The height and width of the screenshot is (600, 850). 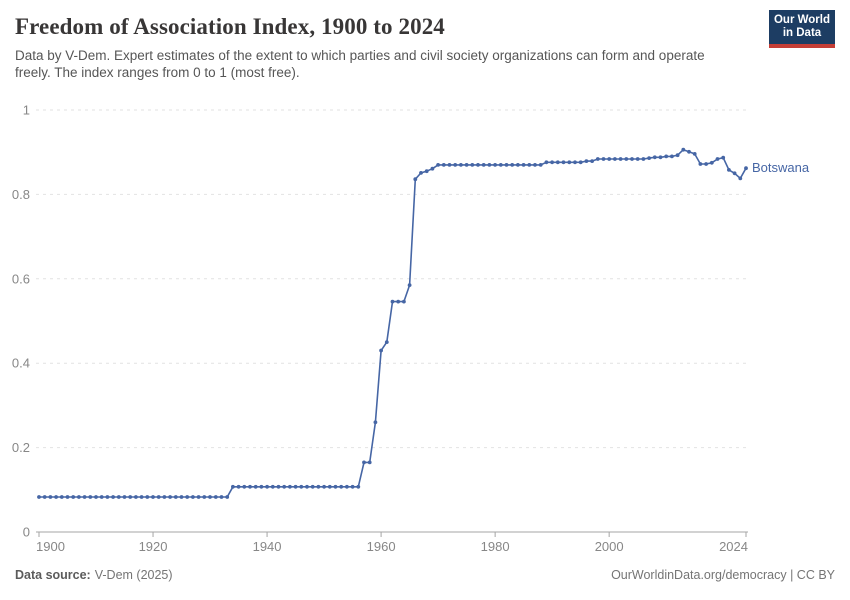 I want to click on x-tick-label: 1920, so click(x=153, y=546).